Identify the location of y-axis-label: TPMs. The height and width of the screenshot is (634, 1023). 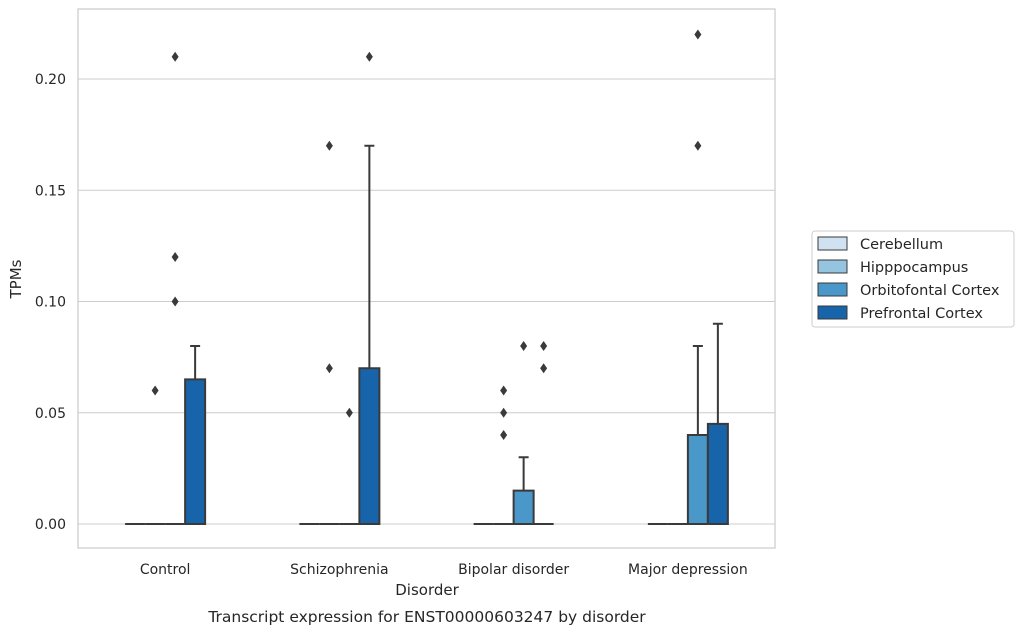
(16, 279).